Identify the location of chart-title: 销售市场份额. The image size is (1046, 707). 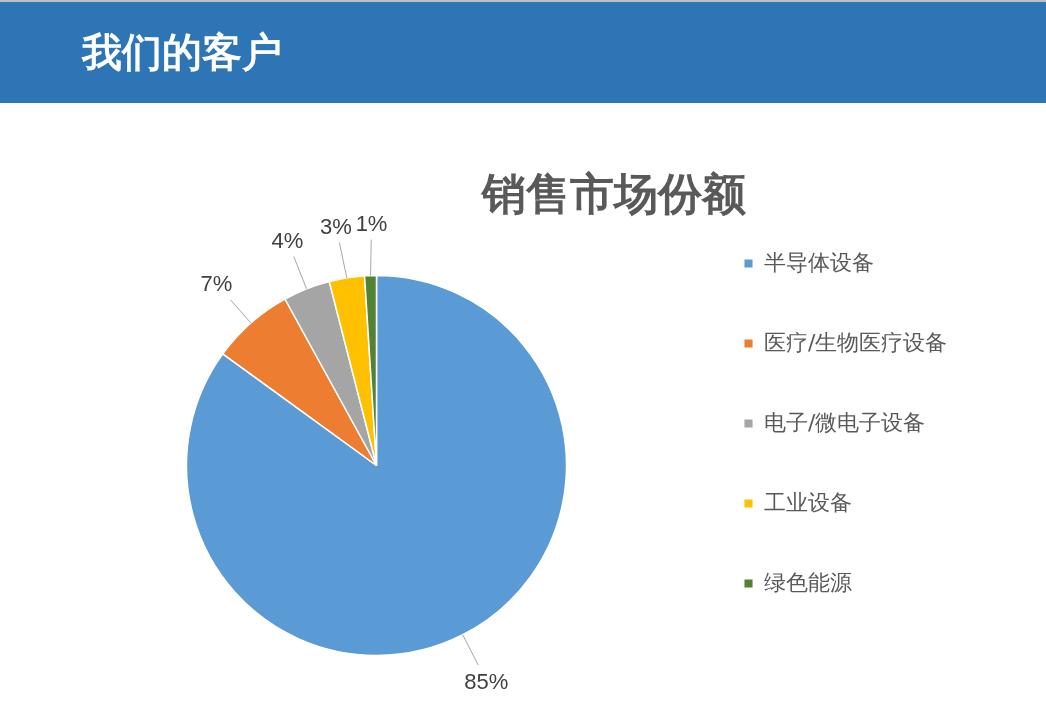
(612, 193).